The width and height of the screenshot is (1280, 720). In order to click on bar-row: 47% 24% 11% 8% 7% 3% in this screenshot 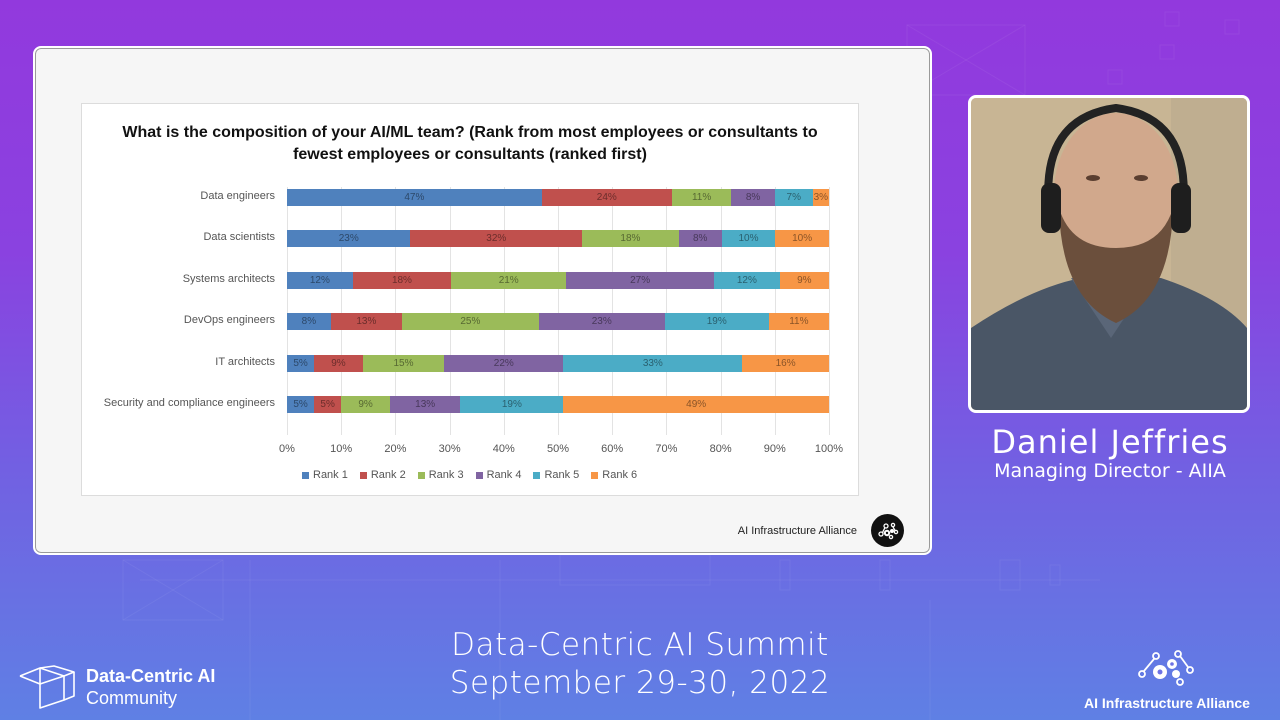, I will do `click(558, 197)`.